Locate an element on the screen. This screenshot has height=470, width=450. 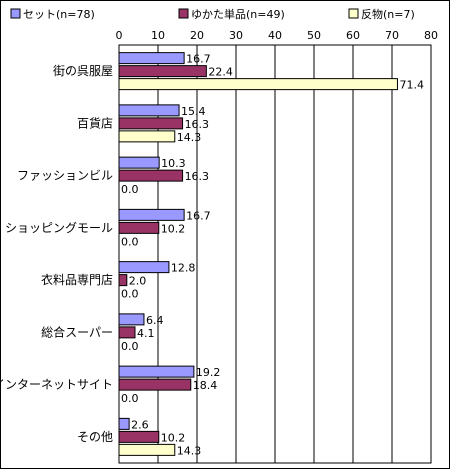
category-label: ファッションビル is located at coordinates (65, 176).